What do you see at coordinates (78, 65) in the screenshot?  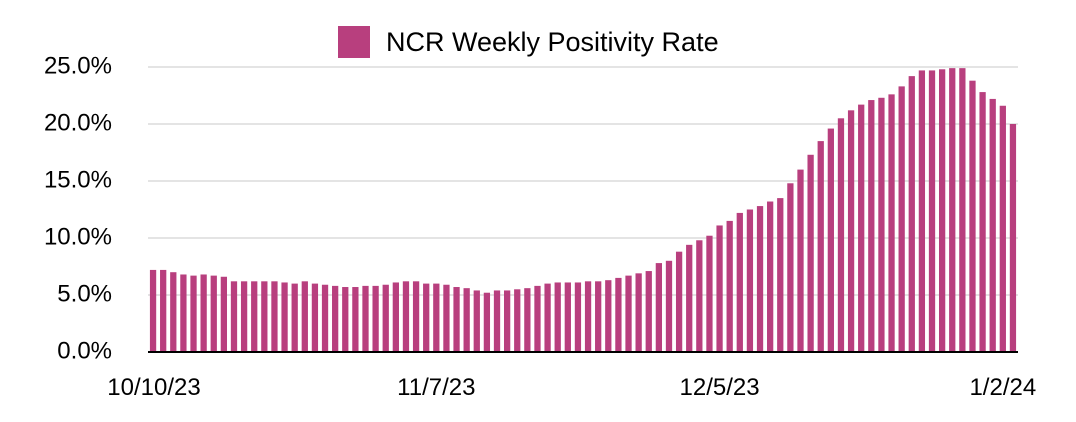 I see `y-tick-label: 25.0%` at bounding box center [78, 65].